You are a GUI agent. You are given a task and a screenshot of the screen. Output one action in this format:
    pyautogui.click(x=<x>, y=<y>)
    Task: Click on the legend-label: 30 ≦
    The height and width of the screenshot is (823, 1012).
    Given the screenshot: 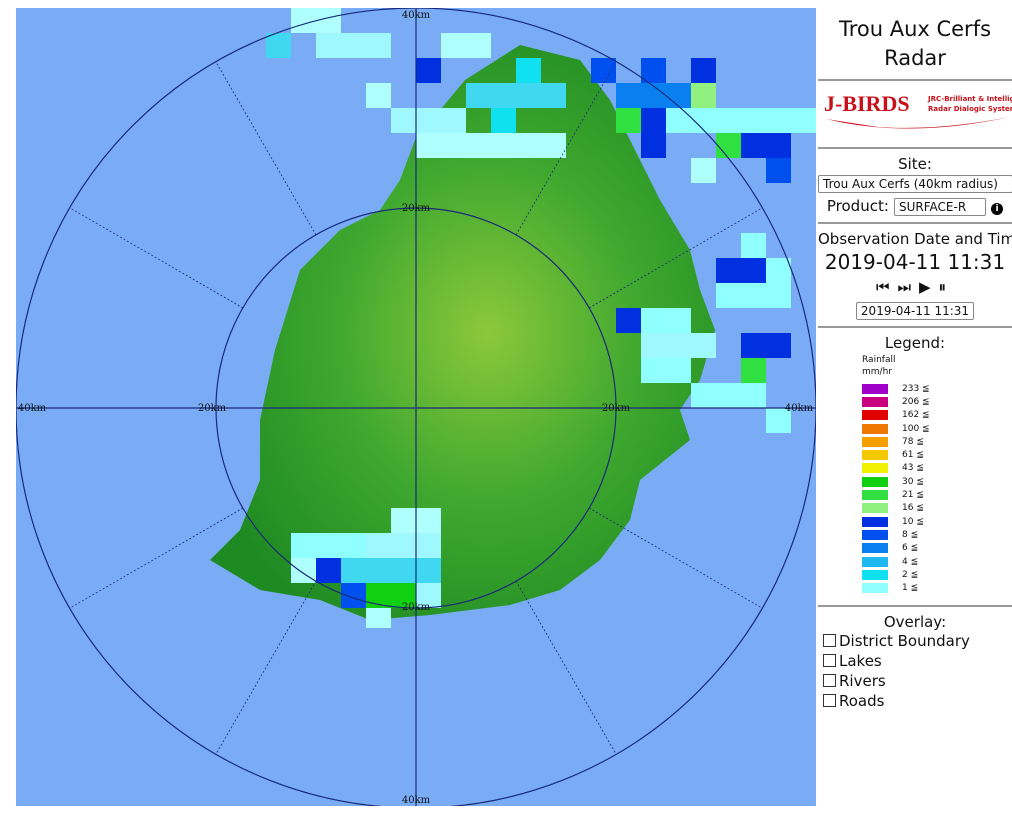 What is the action you would take?
    pyautogui.click(x=913, y=481)
    